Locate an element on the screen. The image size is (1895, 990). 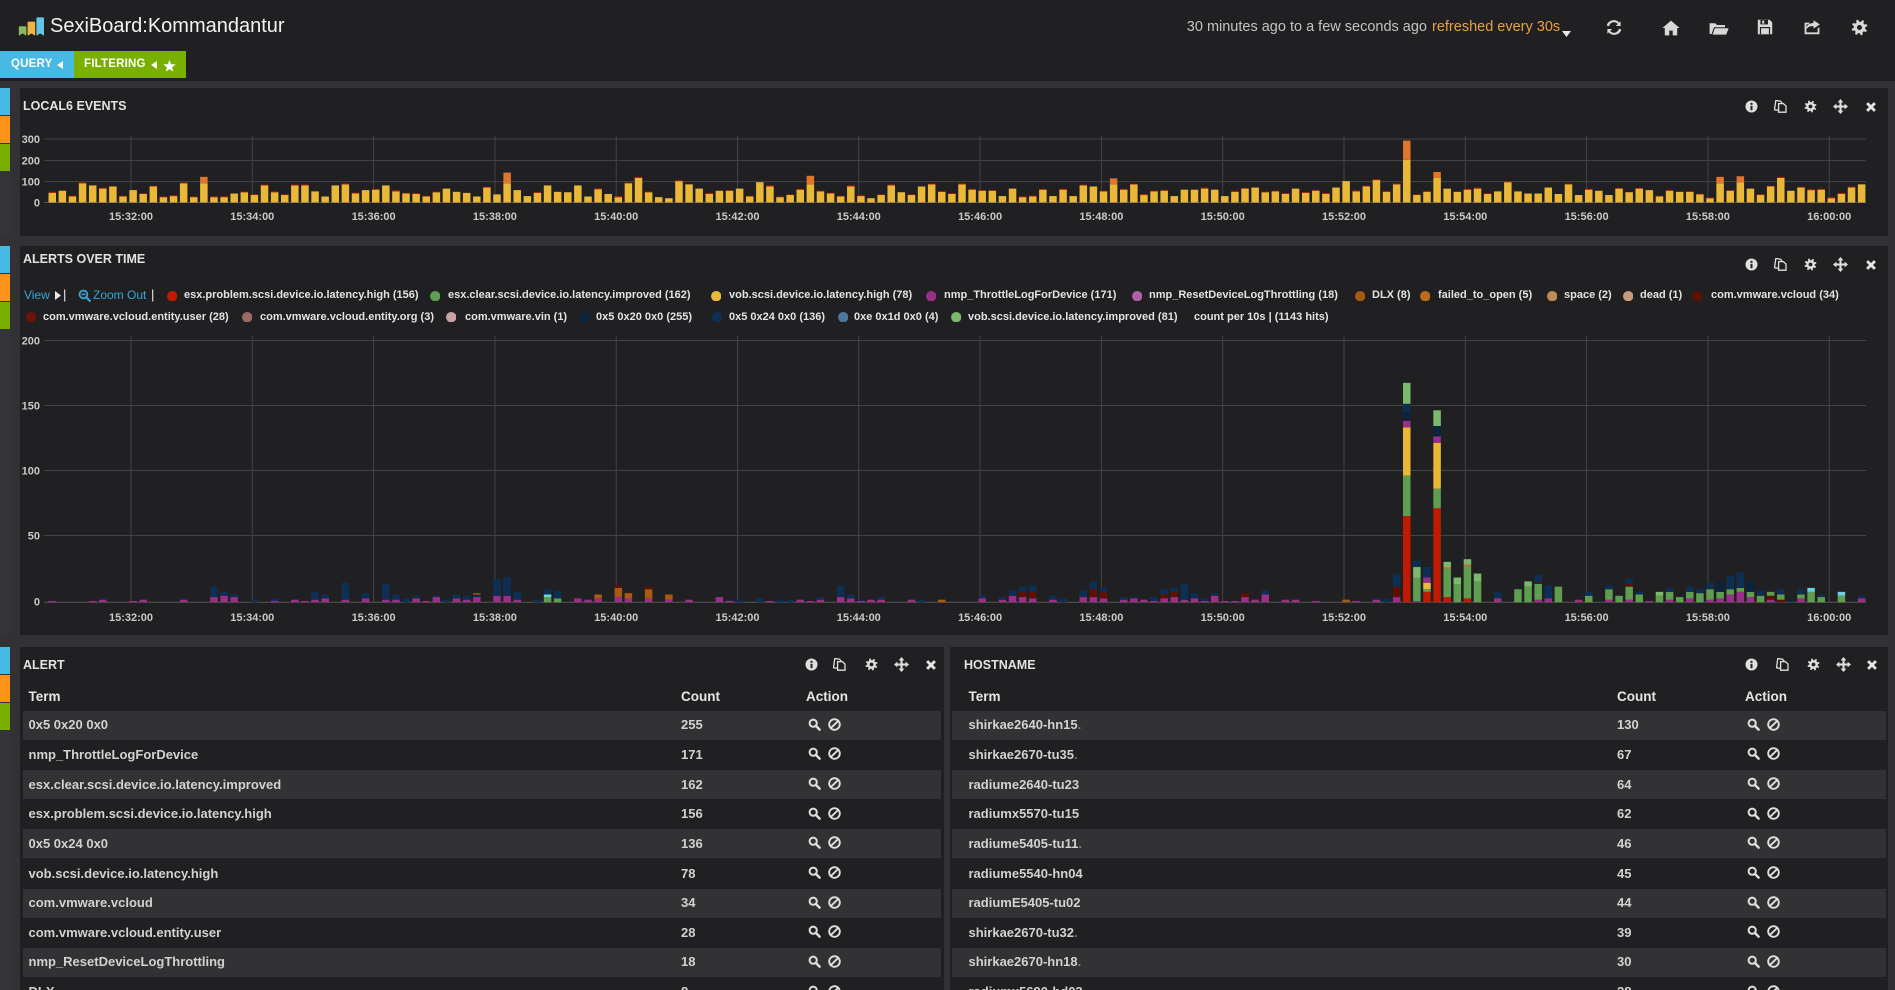
svg-text: 50 is located at coordinates (34, 537).